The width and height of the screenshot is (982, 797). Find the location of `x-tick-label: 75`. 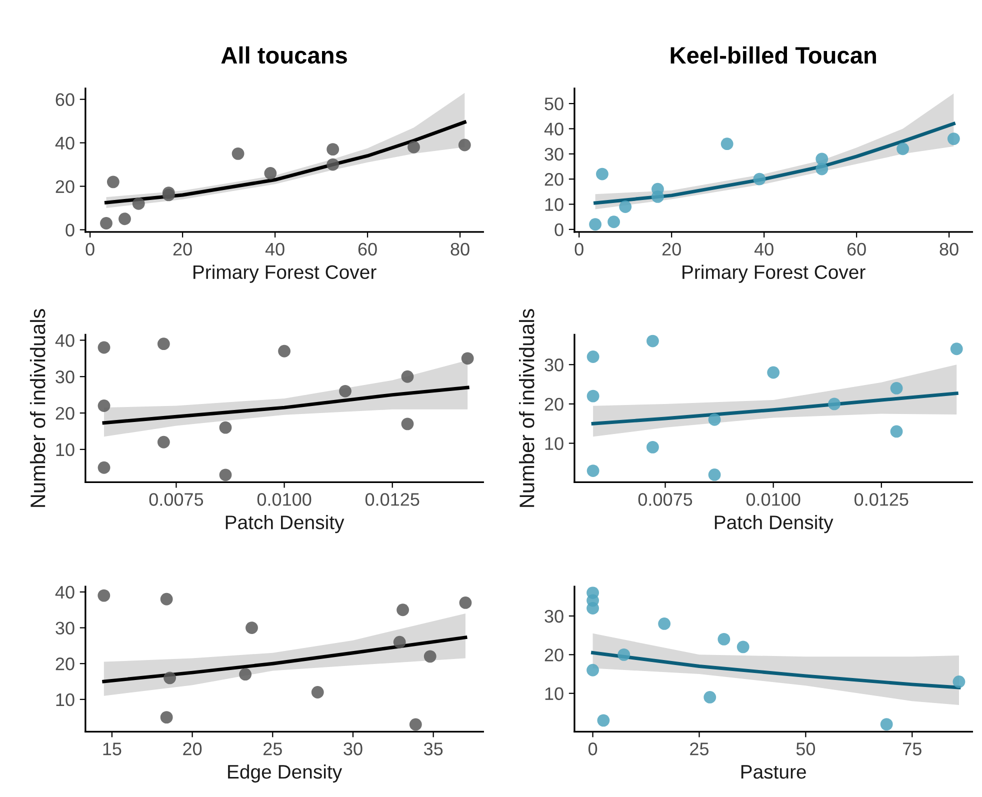

x-tick-label: 75 is located at coordinates (912, 749).